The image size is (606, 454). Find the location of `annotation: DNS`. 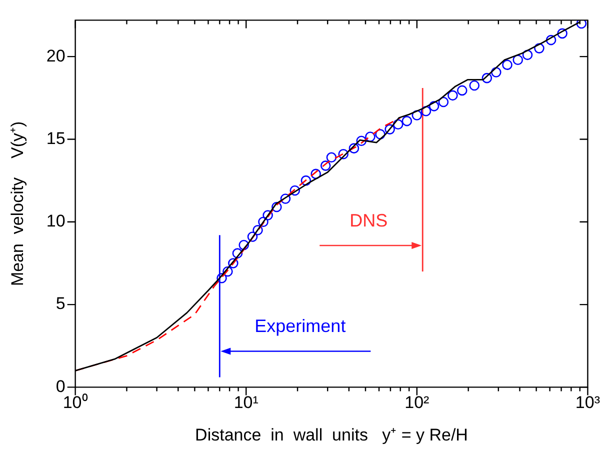

annotation: DNS is located at coordinates (369, 220).